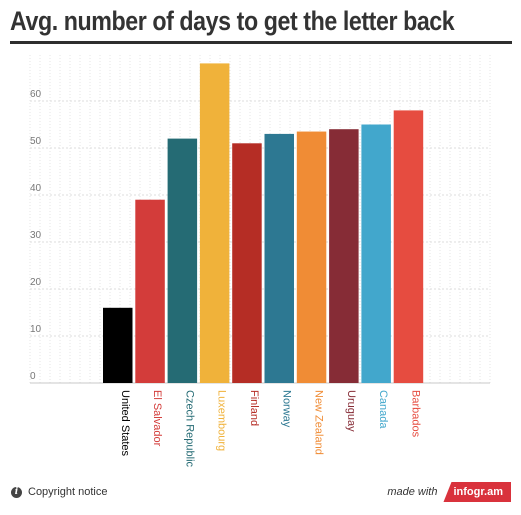 The image size is (521, 515). Describe the element at coordinates (412, 492) in the screenshot. I see `made-with-text: made with` at that location.